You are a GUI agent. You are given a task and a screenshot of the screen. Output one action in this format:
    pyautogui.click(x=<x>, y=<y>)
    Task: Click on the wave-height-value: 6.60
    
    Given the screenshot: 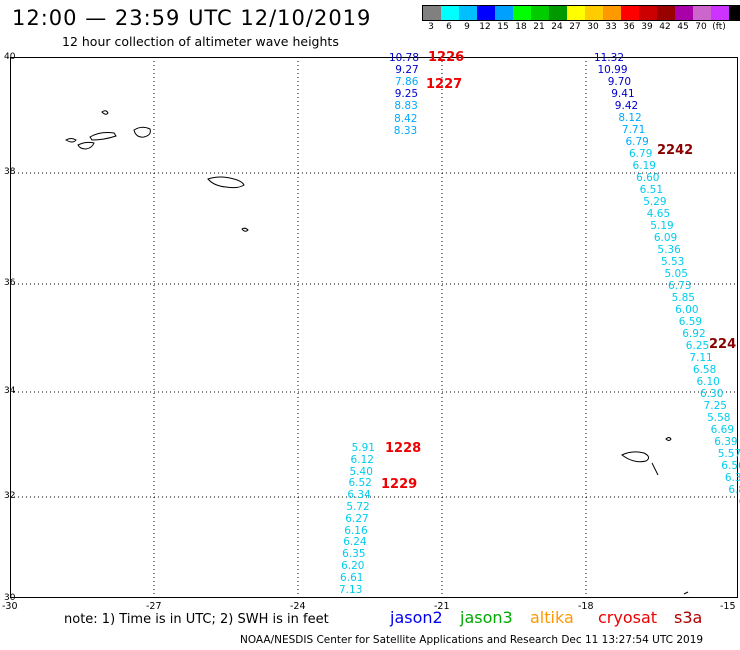 What is the action you would take?
    pyautogui.click(x=648, y=178)
    